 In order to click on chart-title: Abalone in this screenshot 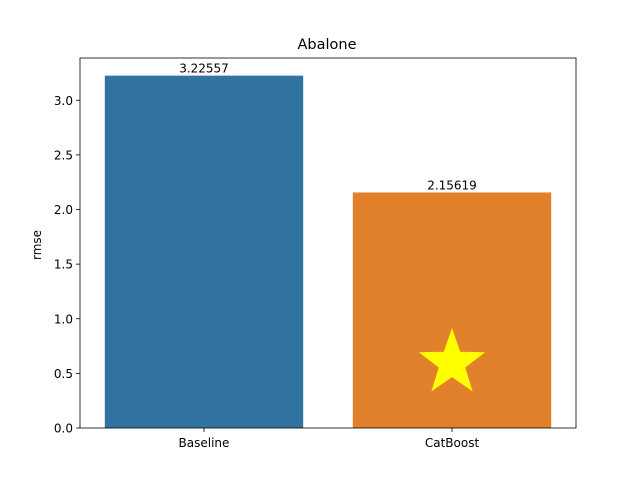, I will do `click(326, 45)`.